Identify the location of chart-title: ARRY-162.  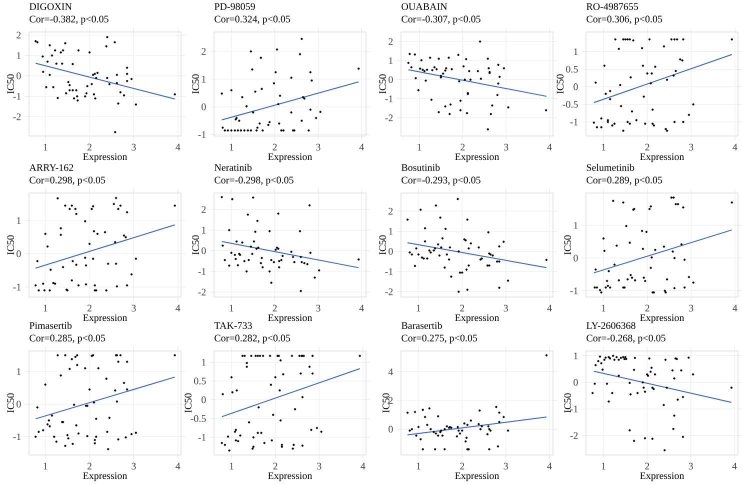
(51, 167).